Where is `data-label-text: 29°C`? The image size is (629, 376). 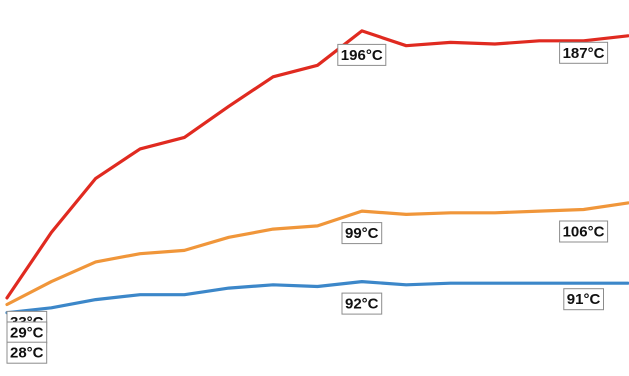
data-label-text: 29°C is located at coordinates (27, 333).